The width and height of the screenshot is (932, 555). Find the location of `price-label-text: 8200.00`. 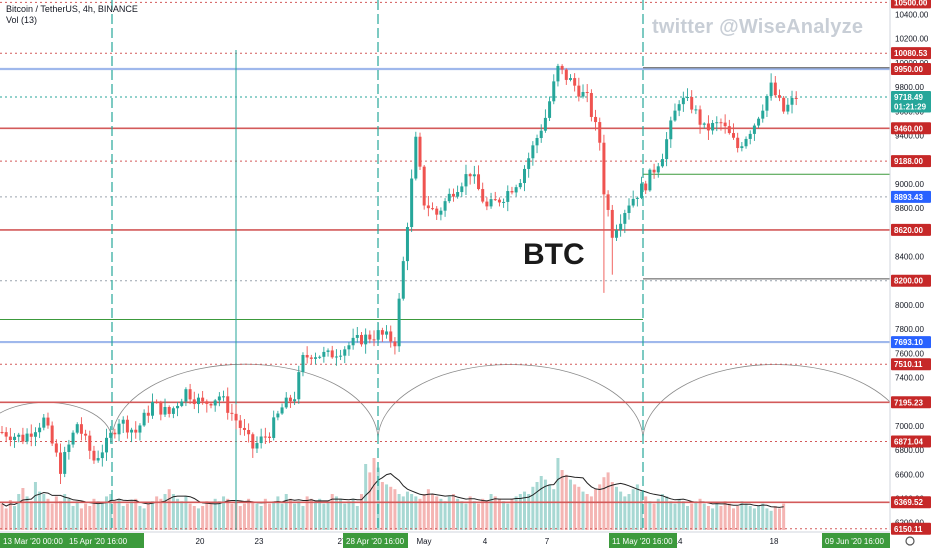

price-label-text: 8200.00 is located at coordinates (908, 281).